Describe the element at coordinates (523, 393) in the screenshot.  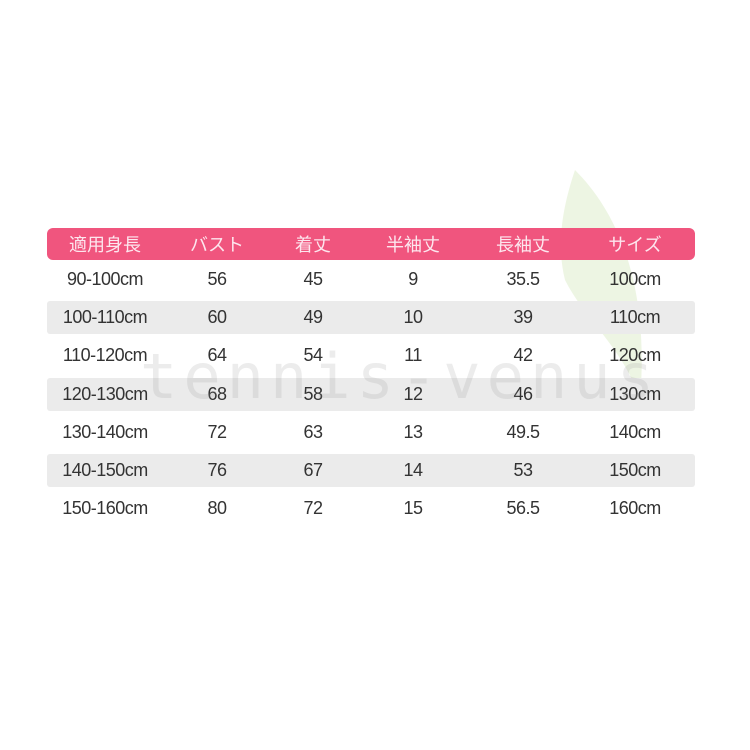
I see `table-cell: 46` at that location.